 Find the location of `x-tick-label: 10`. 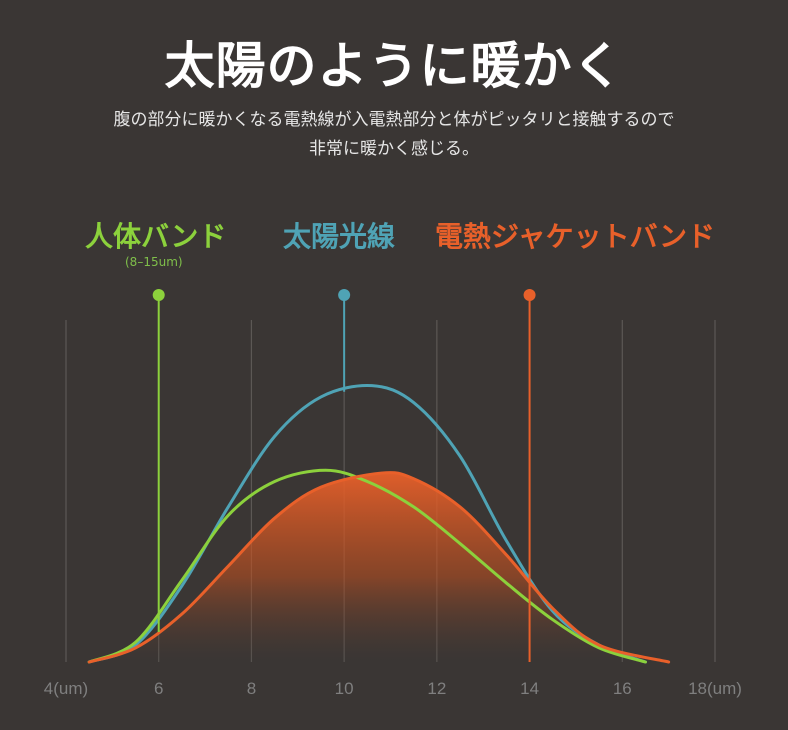

x-tick-label: 10 is located at coordinates (344, 688).